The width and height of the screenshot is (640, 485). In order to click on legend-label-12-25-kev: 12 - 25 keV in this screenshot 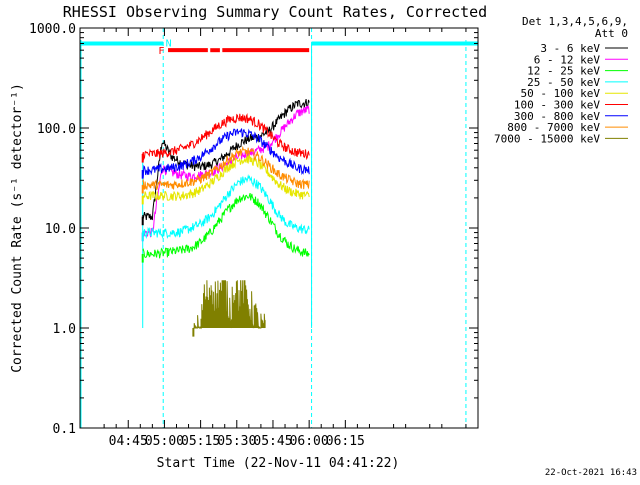, I will do `click(563, 71)`.